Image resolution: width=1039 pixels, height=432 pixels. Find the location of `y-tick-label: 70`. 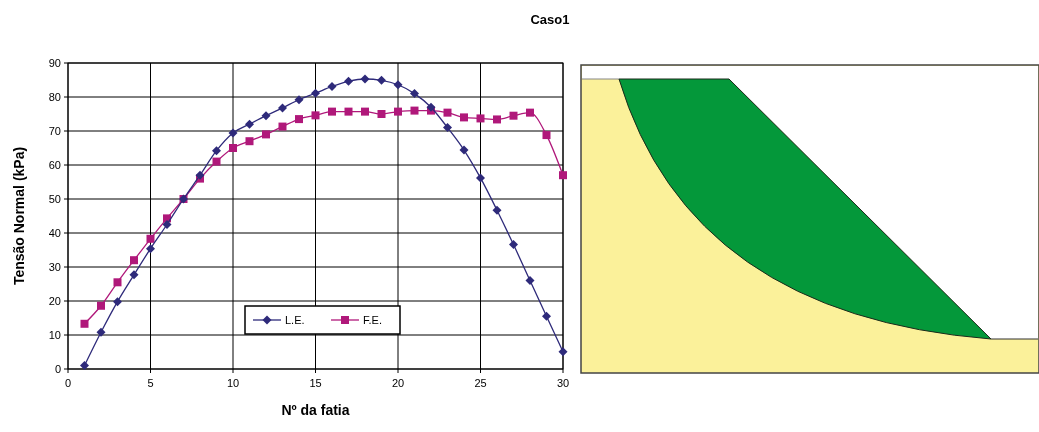

y-tick-label: 70 is located at coordinates (54, 131).